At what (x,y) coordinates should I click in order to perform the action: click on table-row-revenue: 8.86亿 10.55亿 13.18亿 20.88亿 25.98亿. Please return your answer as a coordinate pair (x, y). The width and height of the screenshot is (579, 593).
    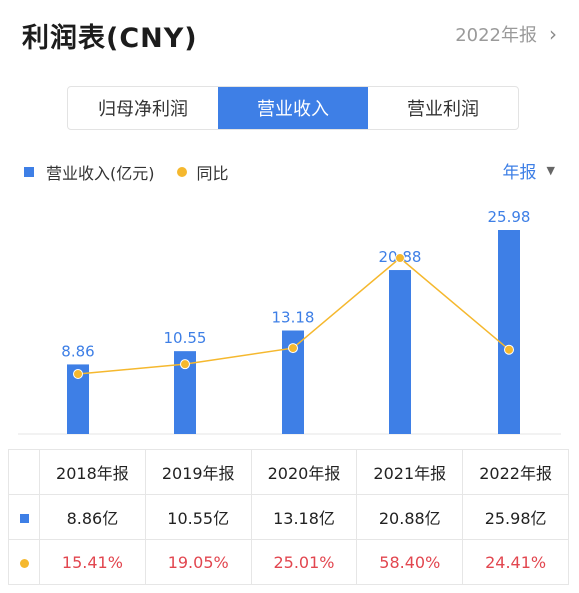
    Looking at the image, I should click on (288, 517).